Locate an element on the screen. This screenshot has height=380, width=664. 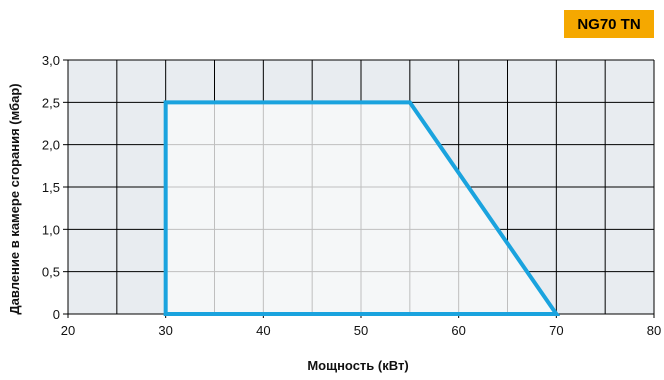
x-axis-title: Мощность (кВт) is located at coordinates (357, 365).